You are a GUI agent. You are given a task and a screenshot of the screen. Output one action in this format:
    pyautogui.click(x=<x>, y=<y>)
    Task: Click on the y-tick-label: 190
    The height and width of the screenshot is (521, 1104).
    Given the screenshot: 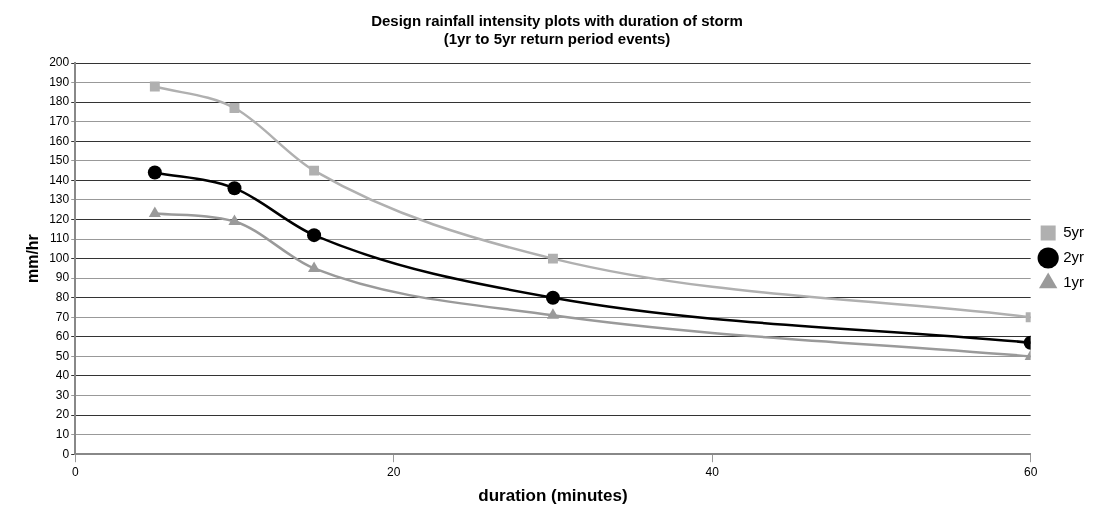 What is the action you would take?
    pyautogui.click(x=59, y=81)
    